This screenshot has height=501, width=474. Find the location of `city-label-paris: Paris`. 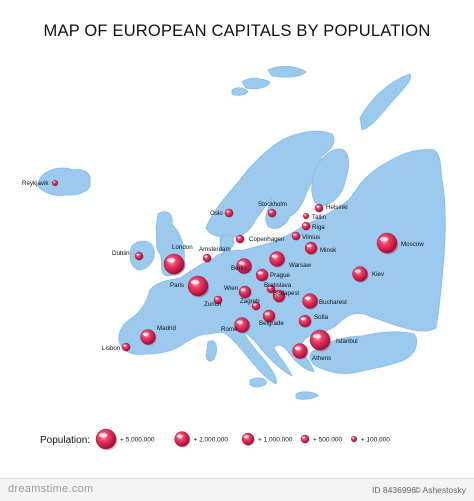

city-label-paris: Paris is located at coordinates (177, 285).